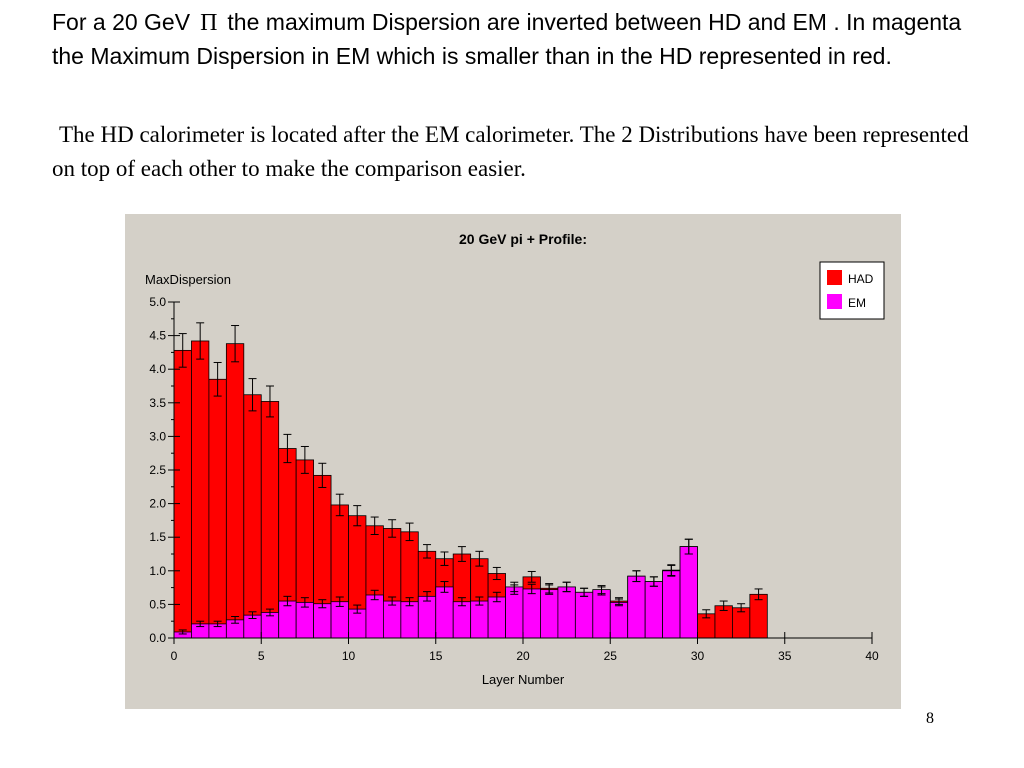 The image size is (1024, 768). I want to click on x-tick-label-10: 10, so click(349, 656).